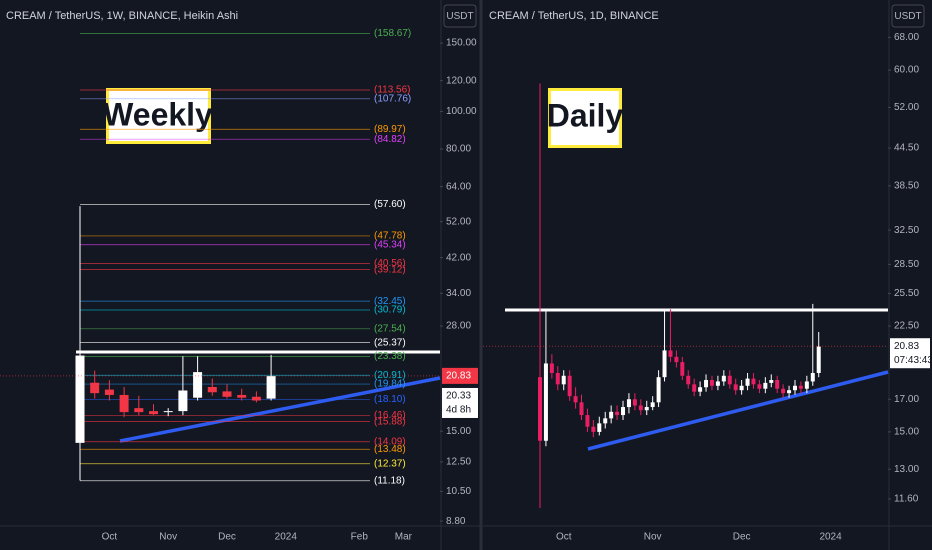  What do you see at coordinates (390, 415) in the screenshot?
I see `fib-level-label: (16.46)` at bounding box center [390, 415].